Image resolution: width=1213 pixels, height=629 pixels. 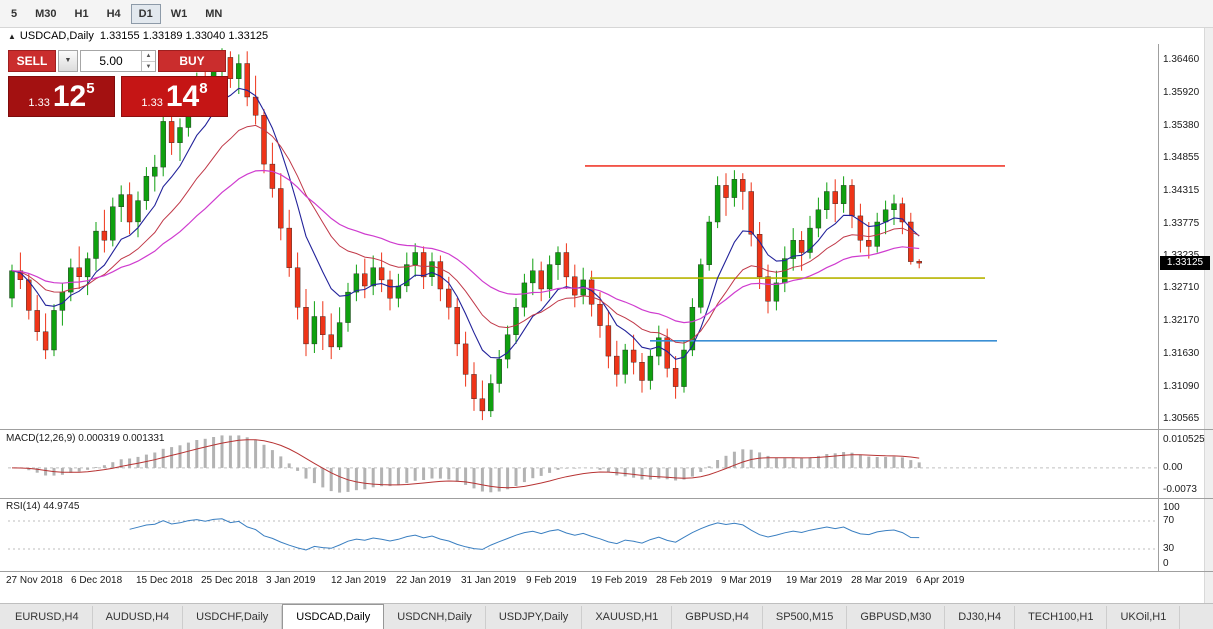 What do you see at coordinates (627, 617) in the screenshot?
I see `chart-tab-xauusd-h1: XAUUSD,H1` at bounding box center [627, 617].